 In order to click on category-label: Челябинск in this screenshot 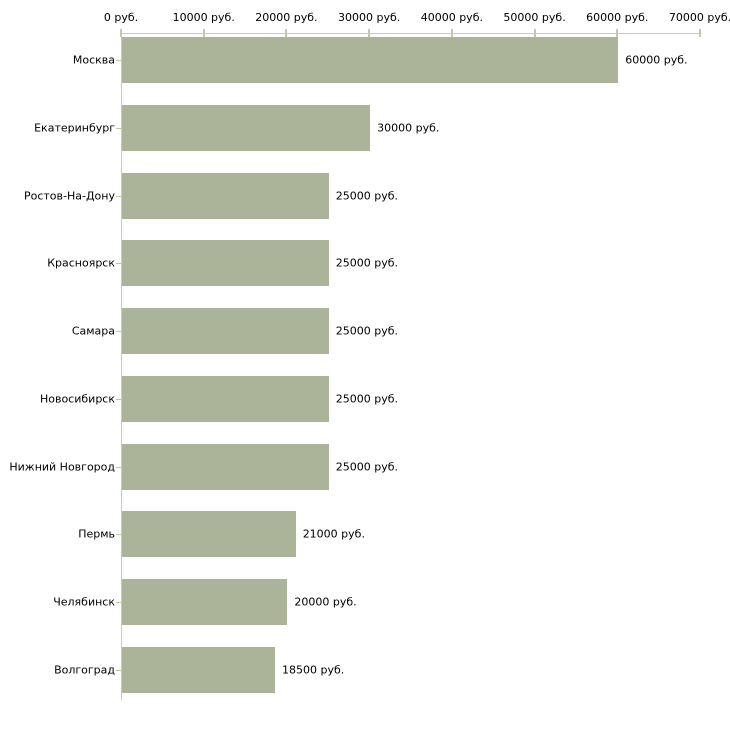, I will do `click(84, 602)`.